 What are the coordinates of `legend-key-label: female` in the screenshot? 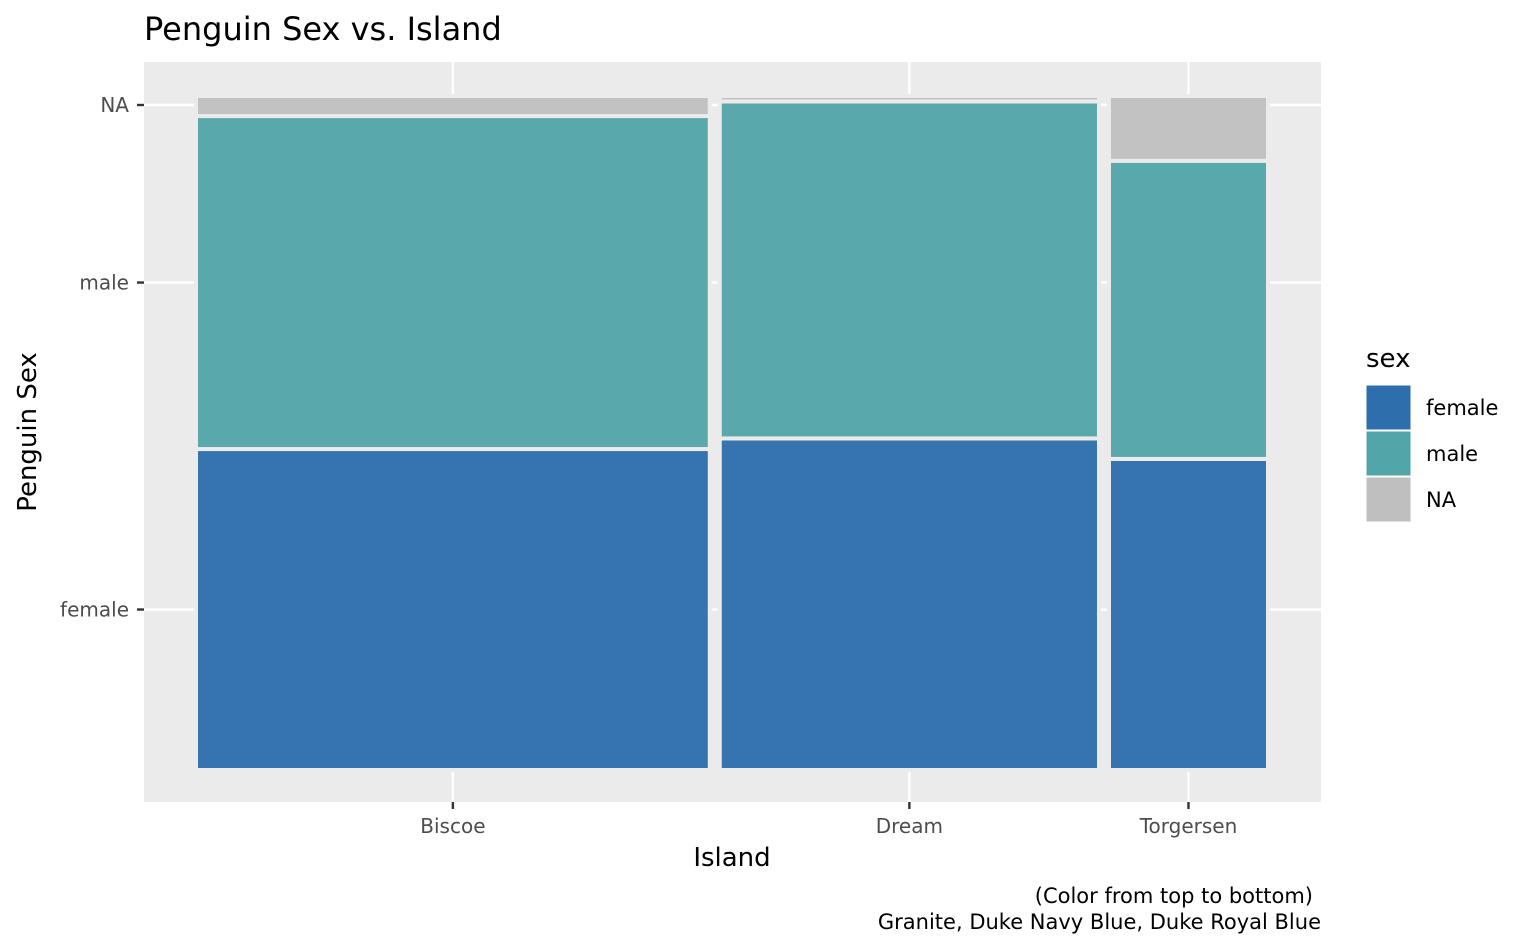 It's located at (1462, 408).